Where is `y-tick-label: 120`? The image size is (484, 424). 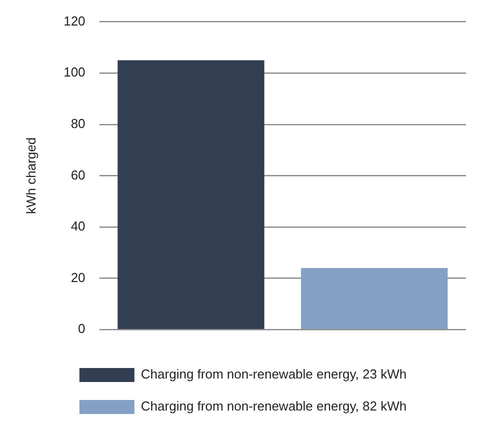 y-tick-label: 120 is located at coordinates (75, 20).